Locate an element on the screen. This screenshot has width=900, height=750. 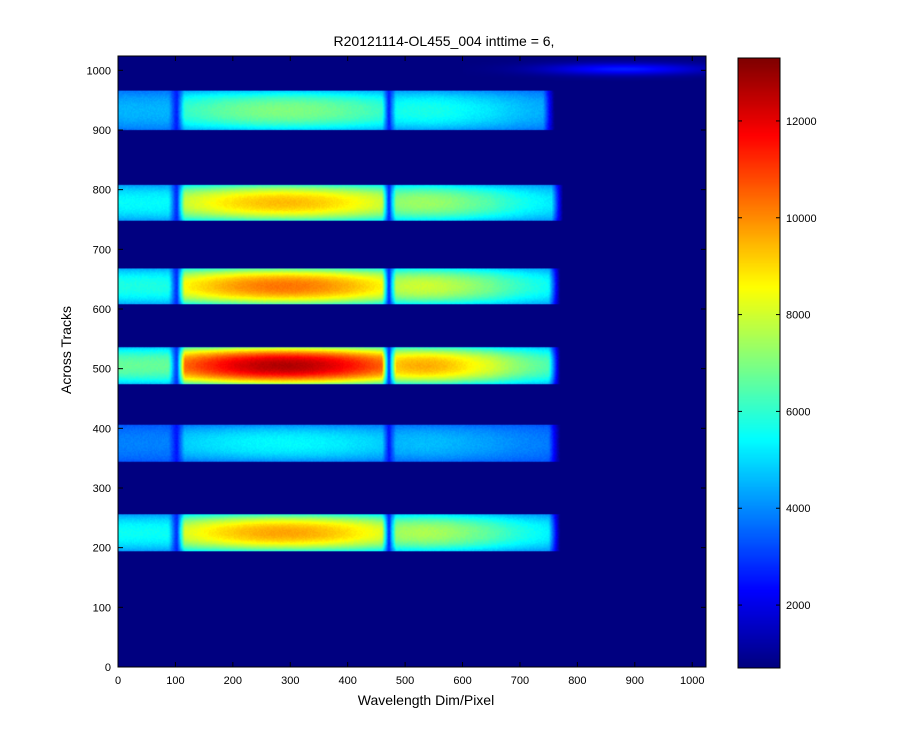
colorbar is located at coordinates (759, 363).